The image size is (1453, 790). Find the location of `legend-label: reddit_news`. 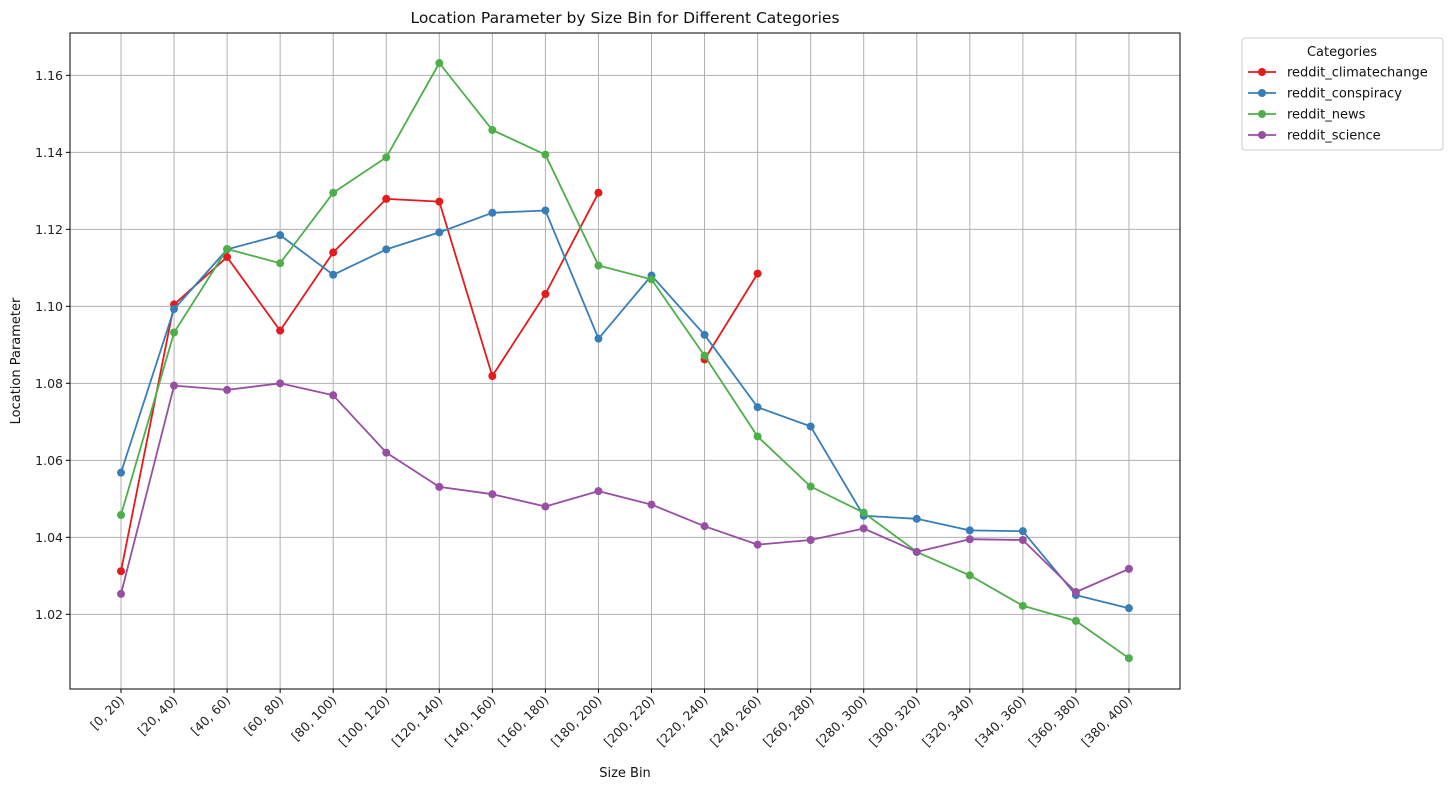

legend-label: reddit_news is located at coordinates (1326, 115).